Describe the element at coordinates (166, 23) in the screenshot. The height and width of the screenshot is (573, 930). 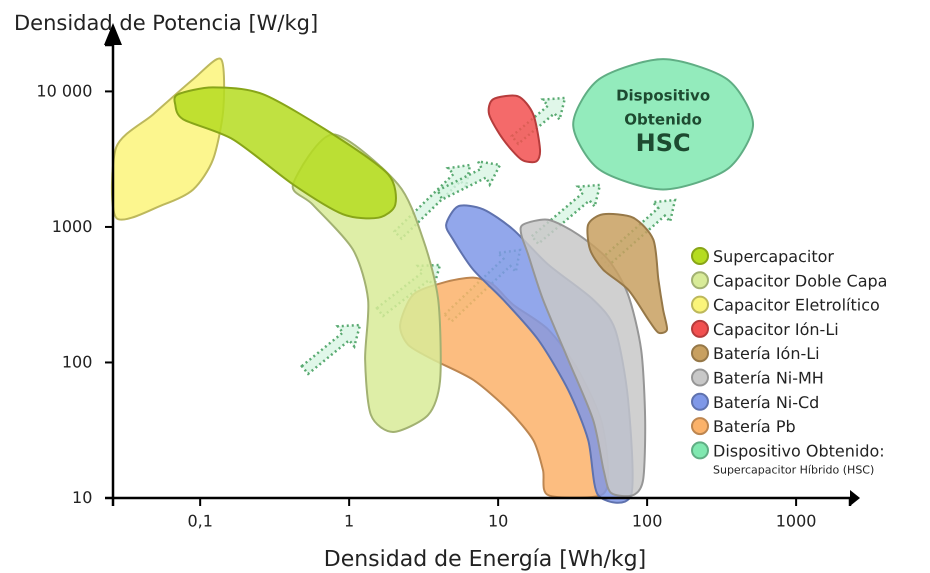
I see `y-axis-title: Densidad de Potencia [W/kg]` at that location.